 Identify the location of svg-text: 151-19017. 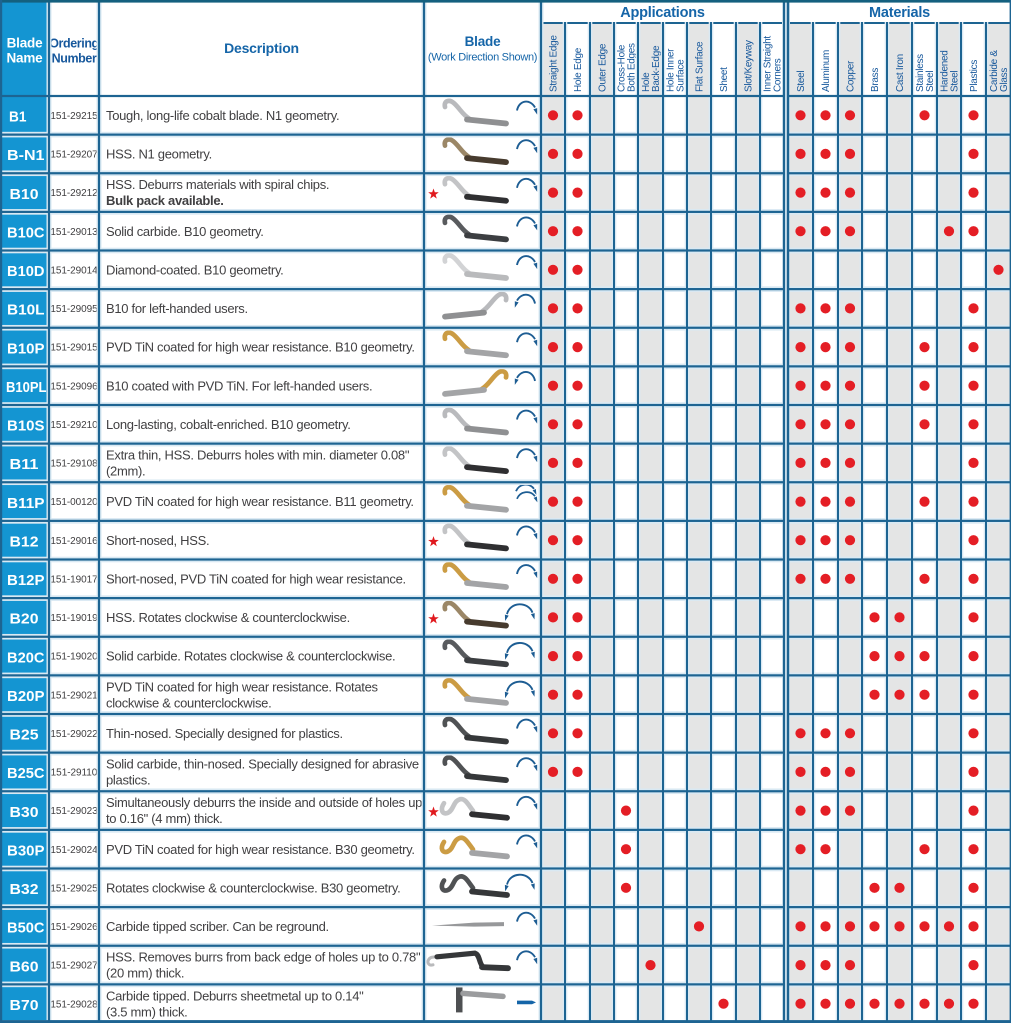
(74, 579).